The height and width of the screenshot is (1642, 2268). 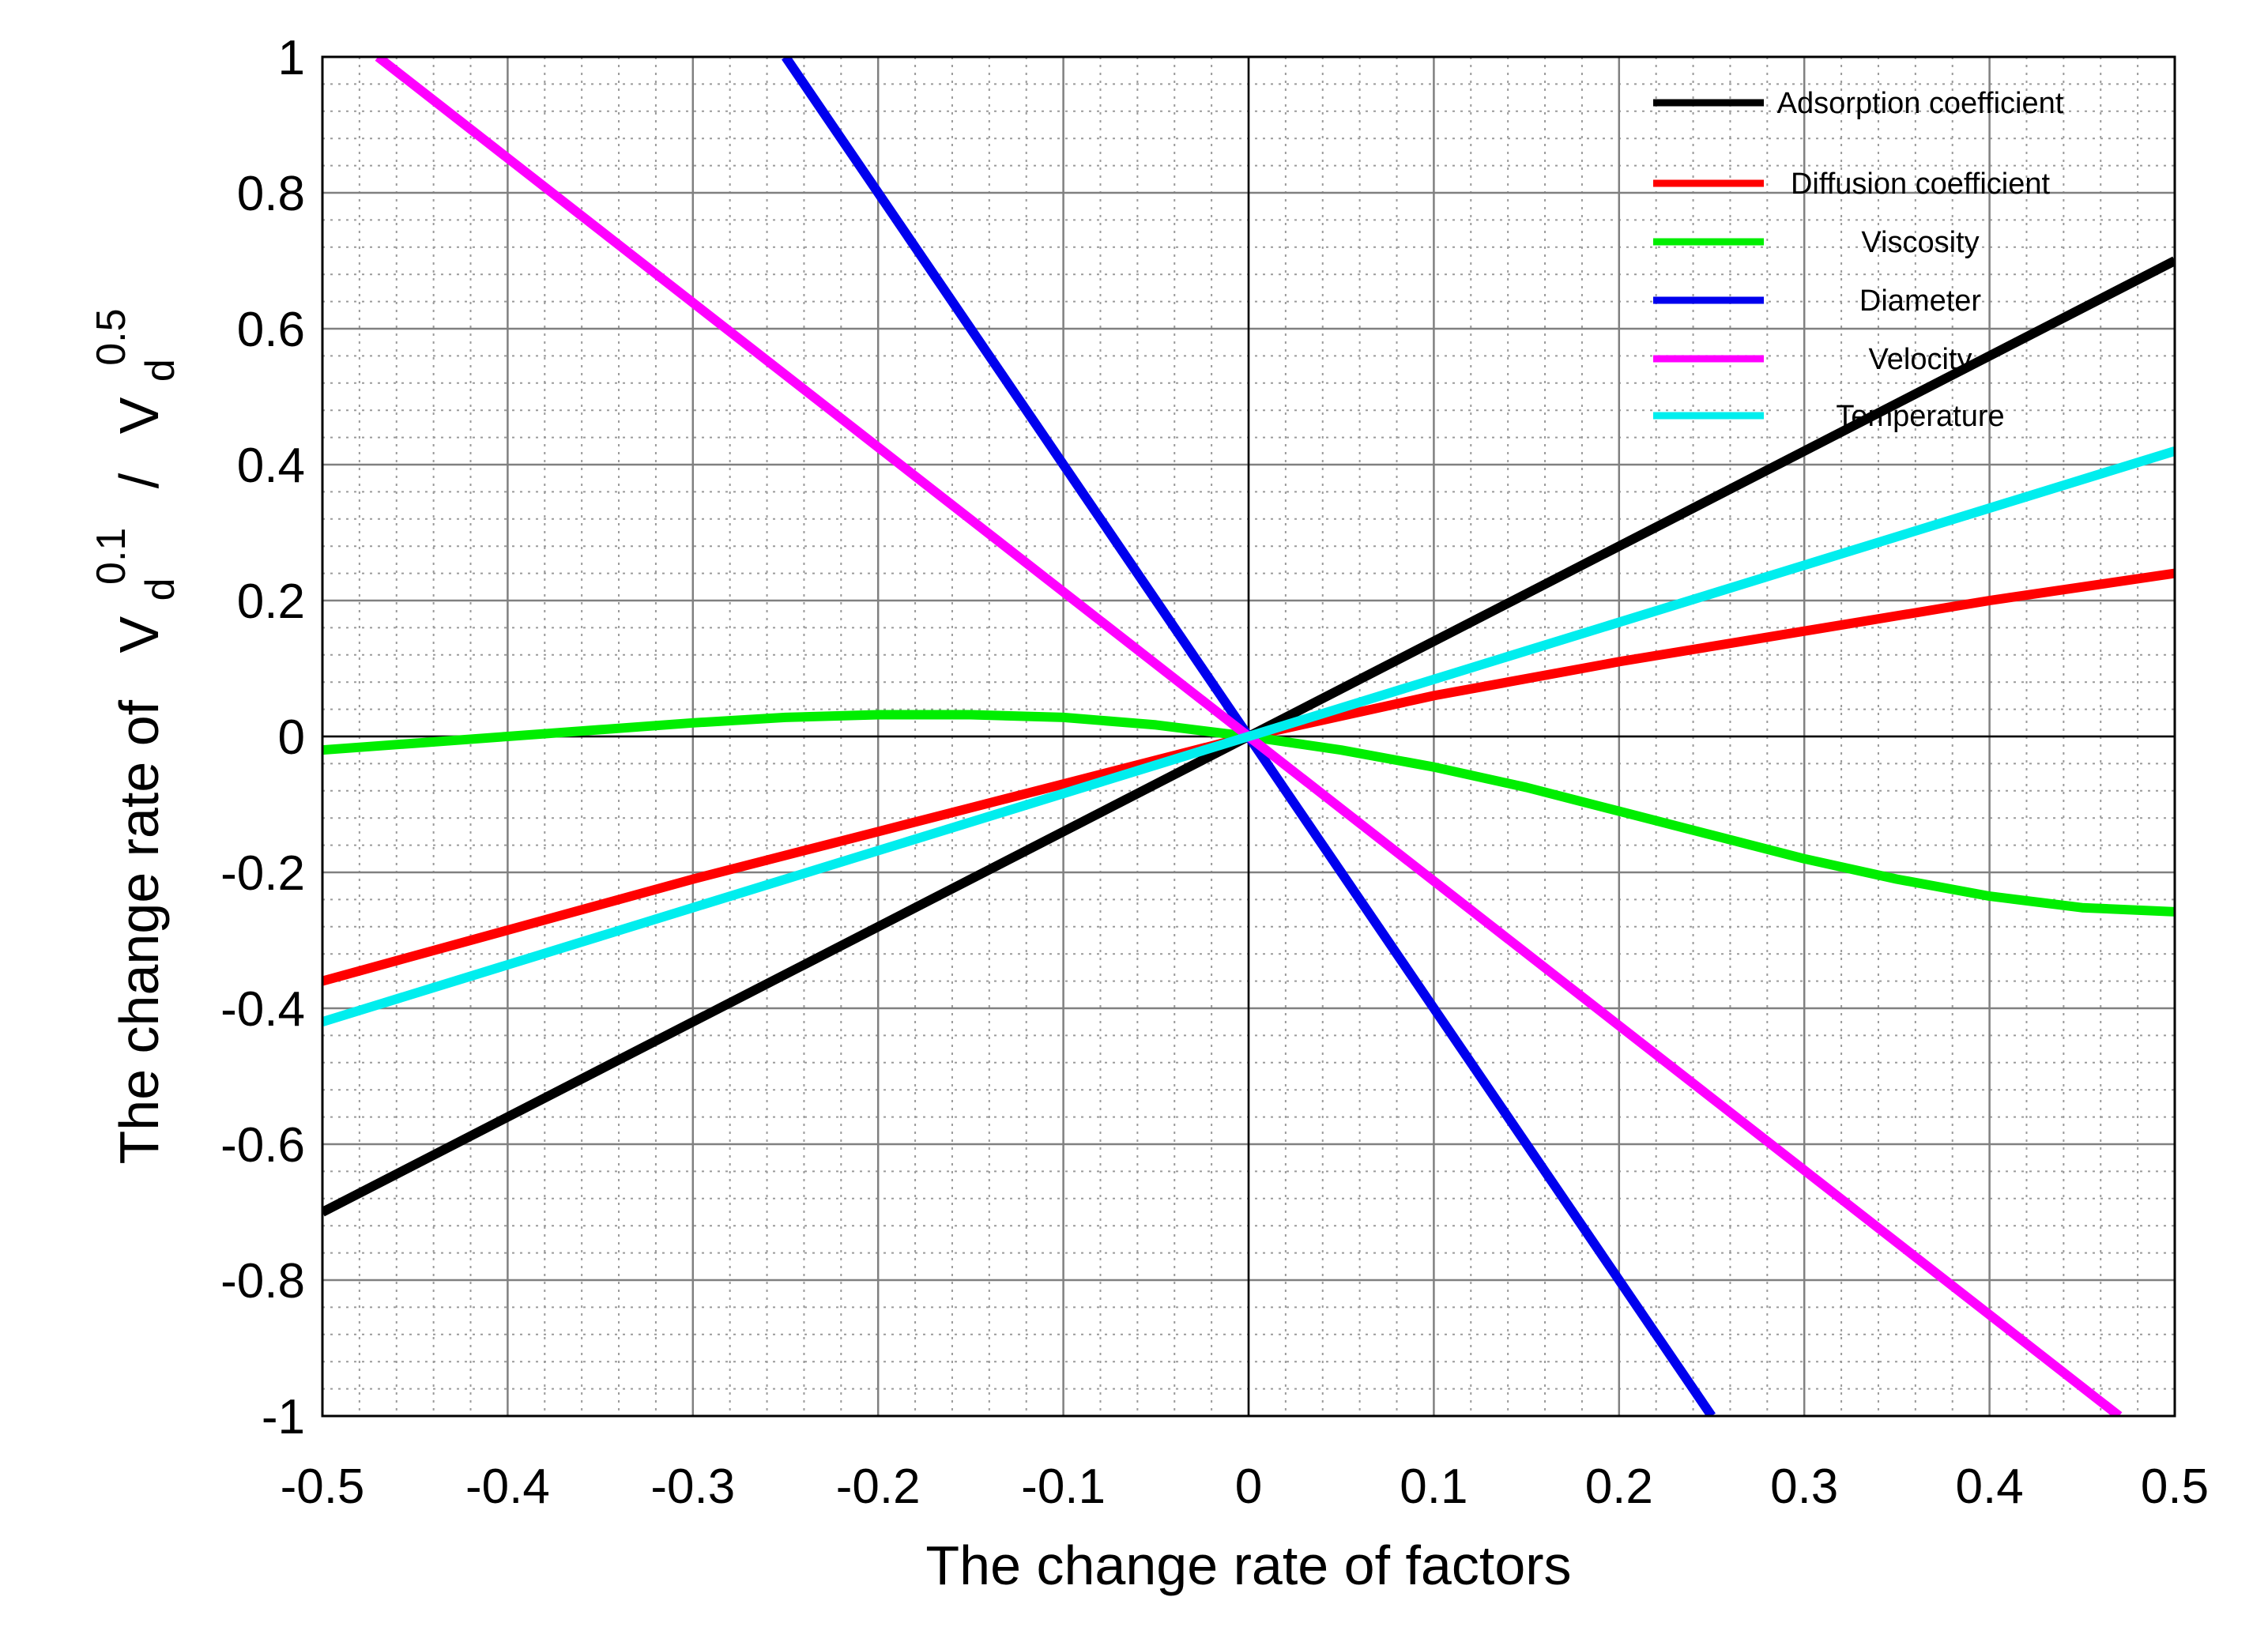 What do you see at coordinates (112, 336) in the screenshot?
I see `y-axis-title-denominator-superscript: 0.5` at bounding box center [112, 336].